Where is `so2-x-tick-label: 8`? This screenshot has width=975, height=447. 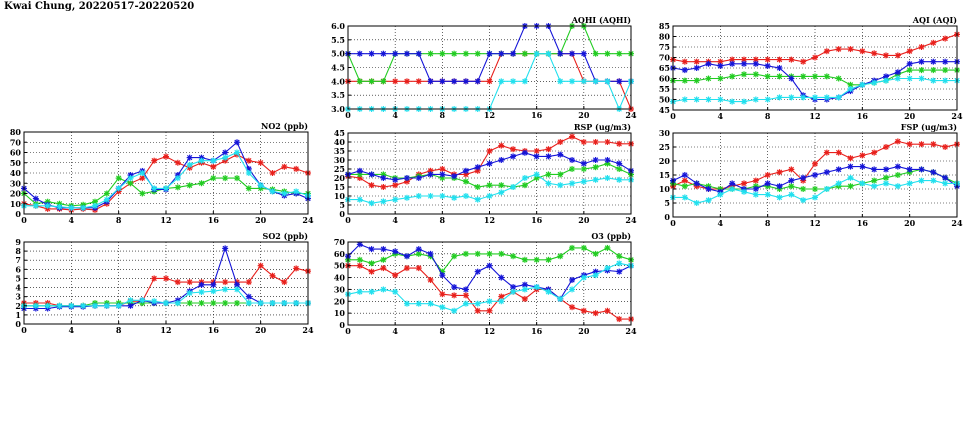 so2-x-tick-label: 8 is located at coordinates (119, 330).